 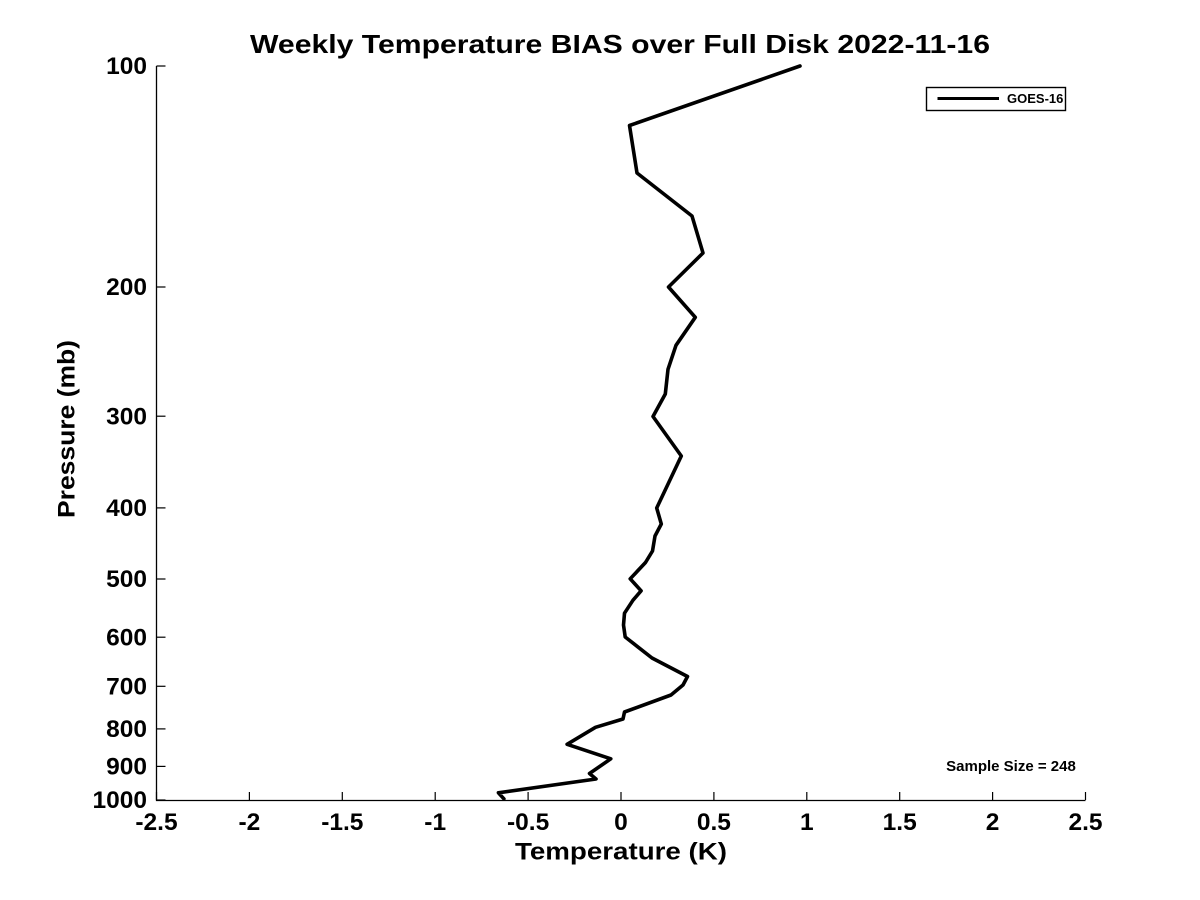 I want to click on svg-text: 2.5, so click(x=1085, y=822).